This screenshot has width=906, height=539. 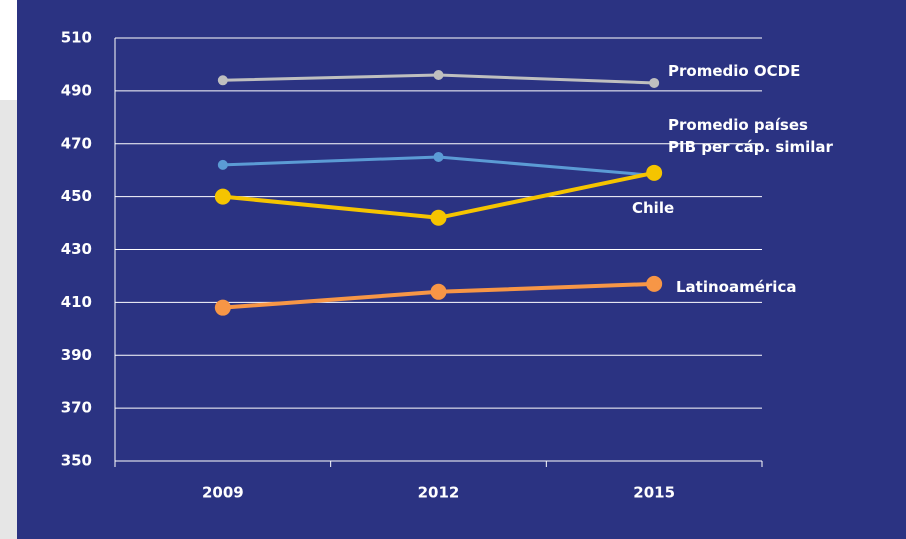 I want to click on y-tick-label: 350, so click(x=76, y=461).